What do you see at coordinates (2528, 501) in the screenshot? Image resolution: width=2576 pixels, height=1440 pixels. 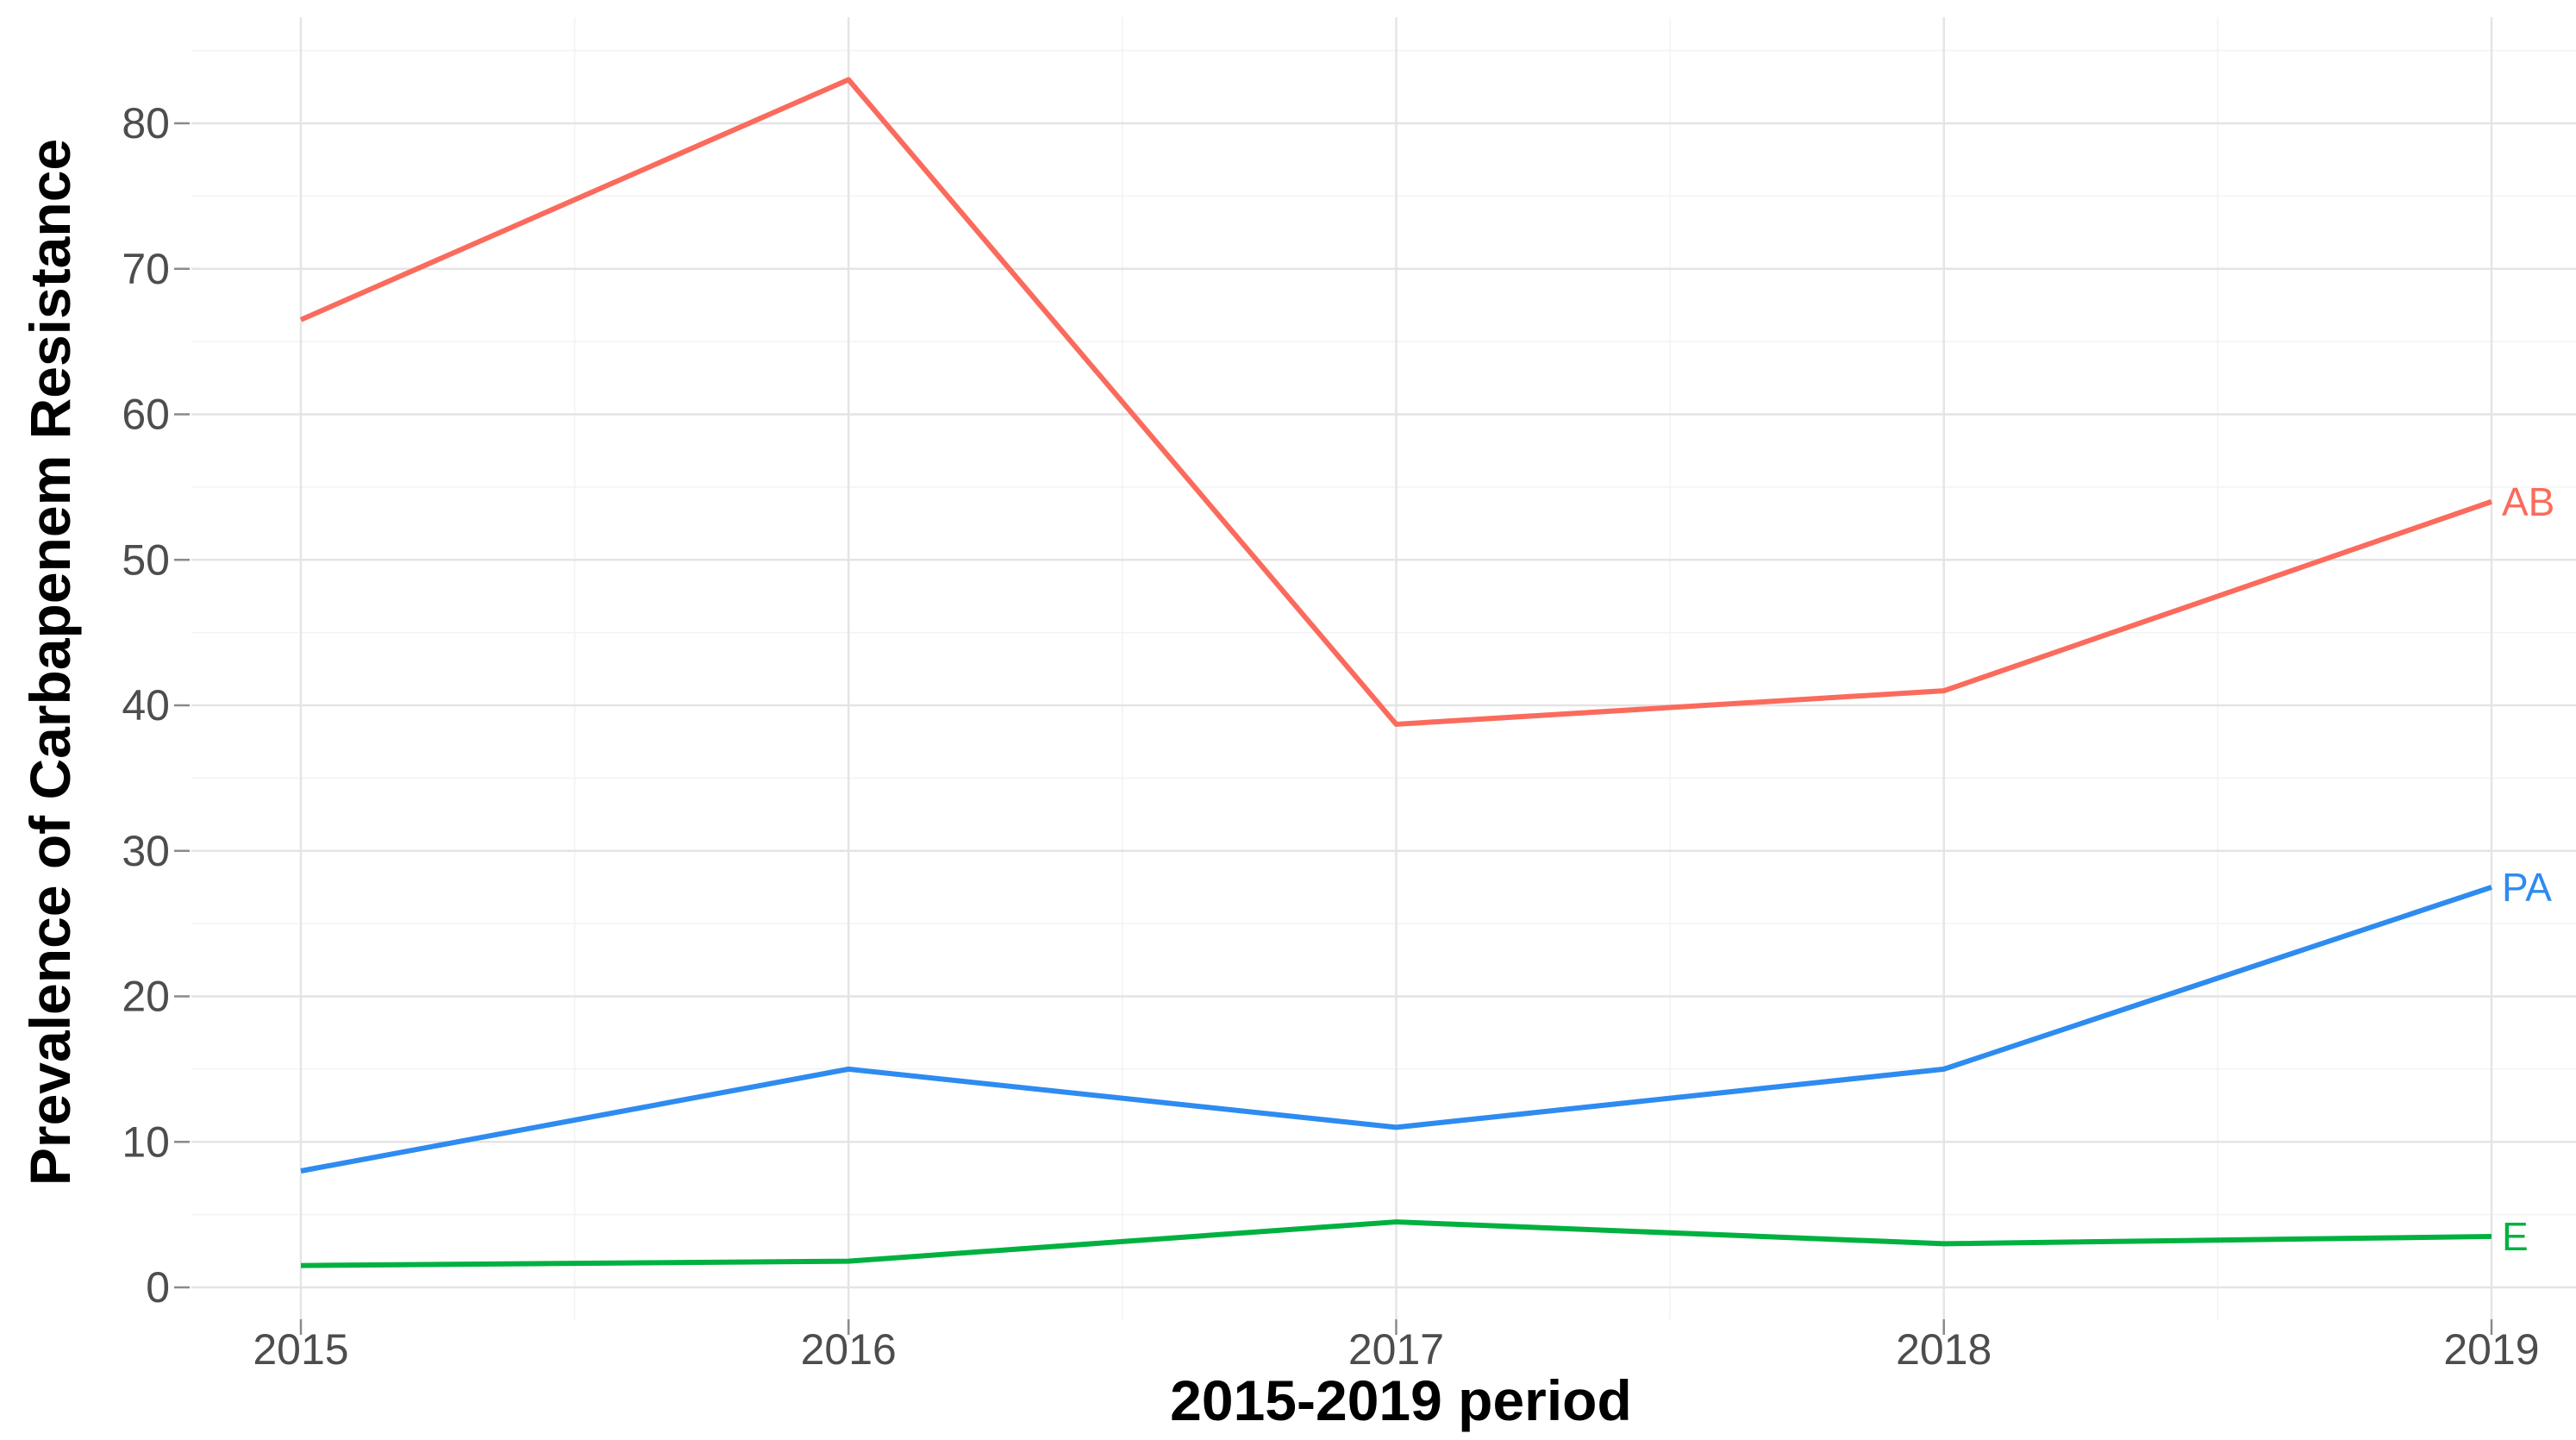 I see `series-end-label-AB: AB` at bounding box center [2528, 501].